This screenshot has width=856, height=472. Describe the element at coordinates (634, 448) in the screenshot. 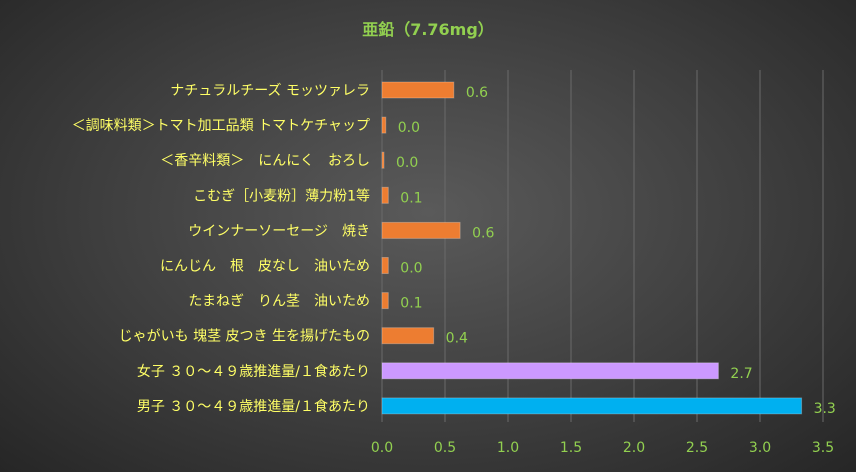

I see `x-tick-label: 2.0` at that location.